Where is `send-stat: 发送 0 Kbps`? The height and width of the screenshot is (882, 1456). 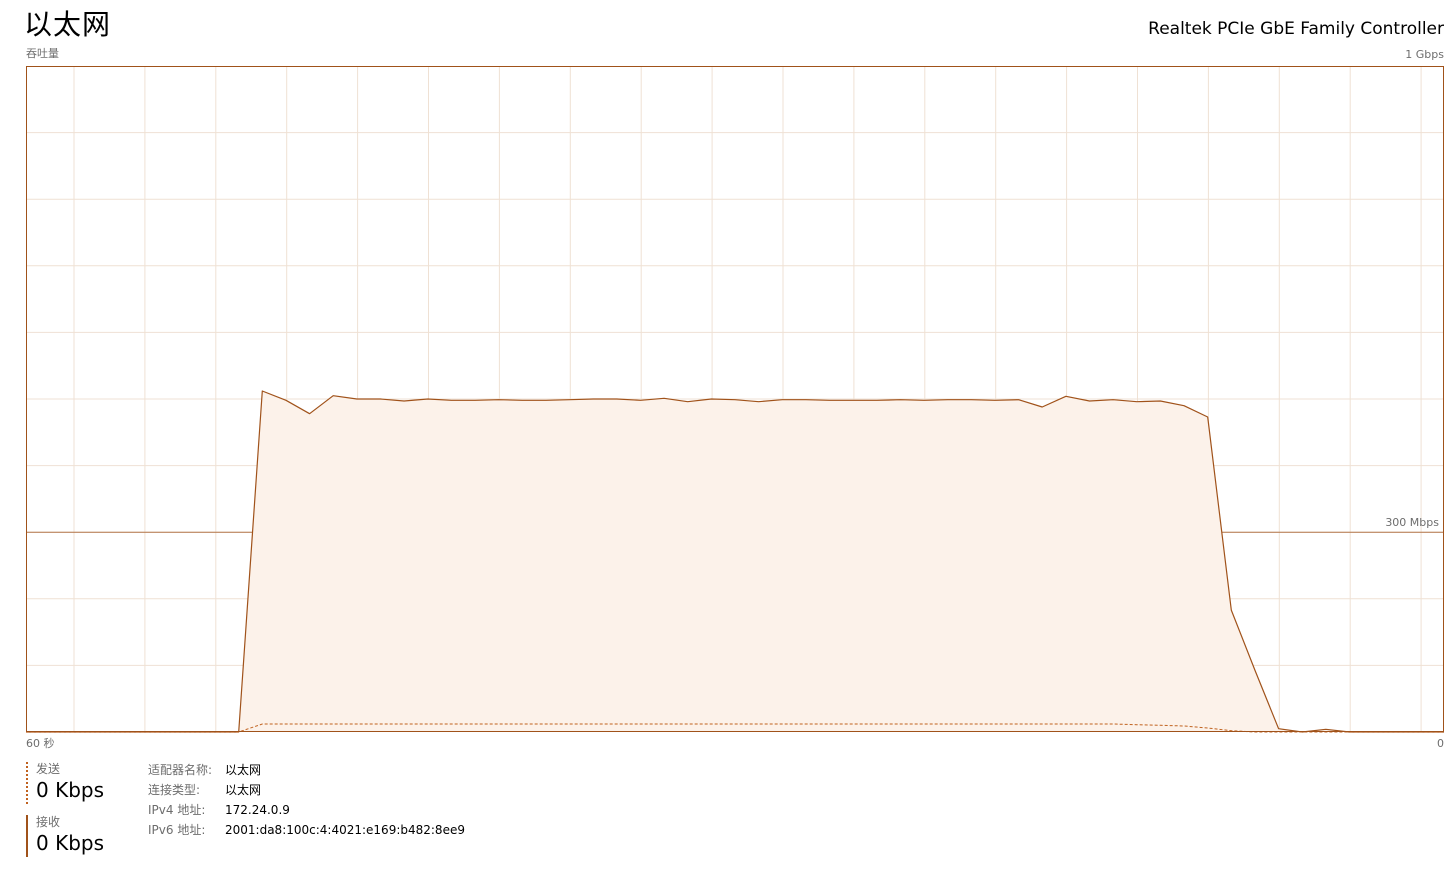
send-stat: 发送 0 Kbps is located at coordinates (65, 783).